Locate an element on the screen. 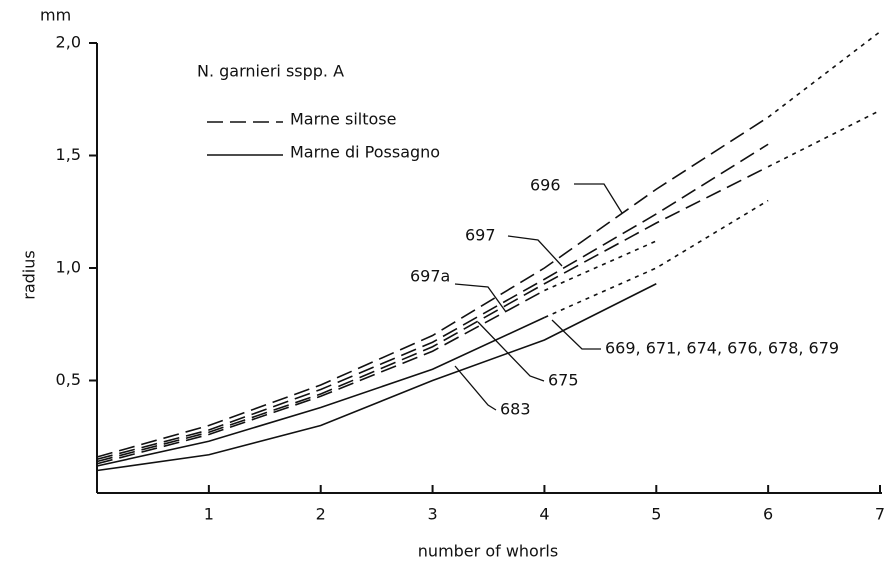  y-tick-label: 1,0 is located at coordinates (68, 267).